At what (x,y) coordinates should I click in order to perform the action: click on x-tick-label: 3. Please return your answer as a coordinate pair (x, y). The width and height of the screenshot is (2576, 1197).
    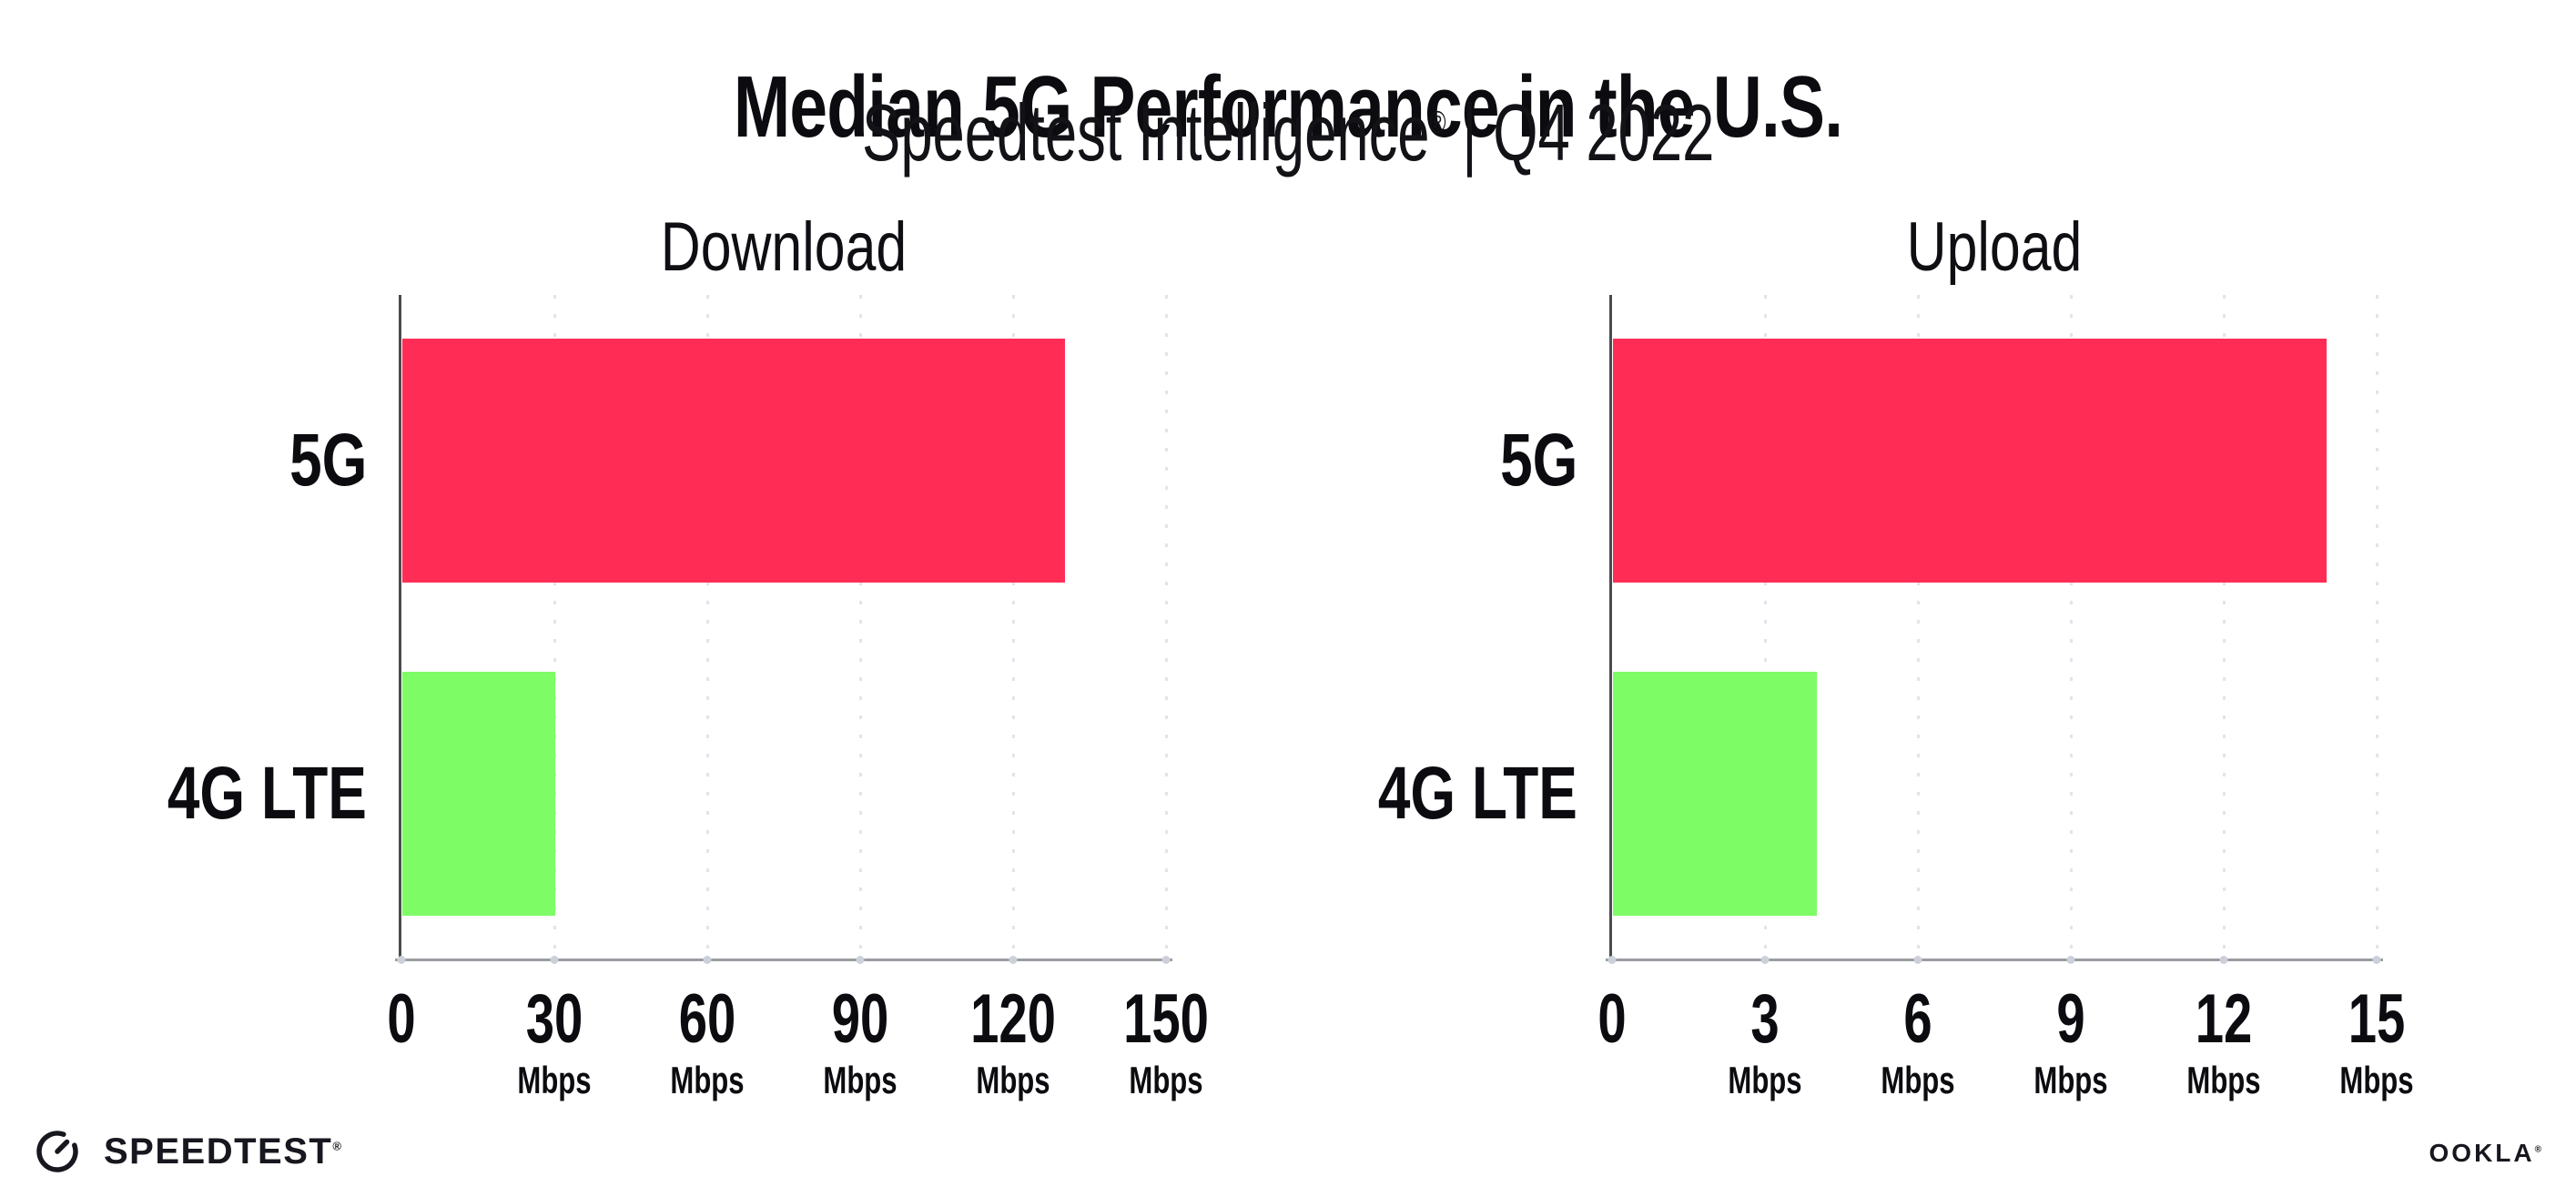
    Looking at the image, I should click on (1765, 1019).